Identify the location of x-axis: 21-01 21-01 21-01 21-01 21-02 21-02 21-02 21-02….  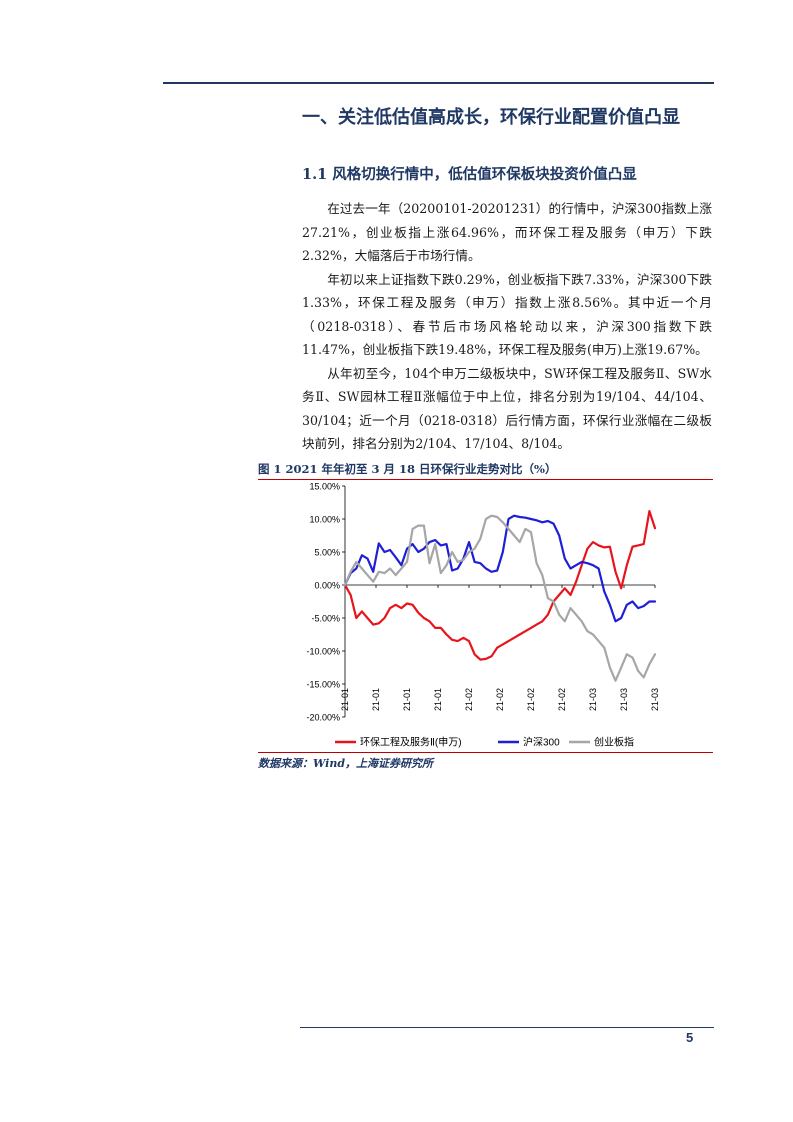
(500, 647).